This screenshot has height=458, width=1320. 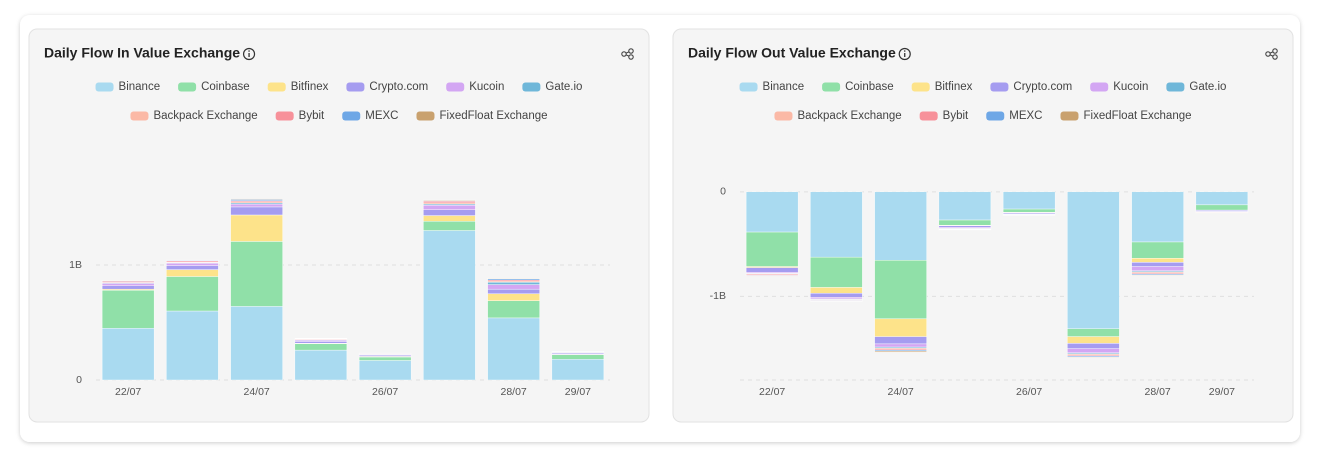 What do you see at coordinates (904, 51) in the screenshot?
I see `info-icon-dot` at bounding box center [904, 51].